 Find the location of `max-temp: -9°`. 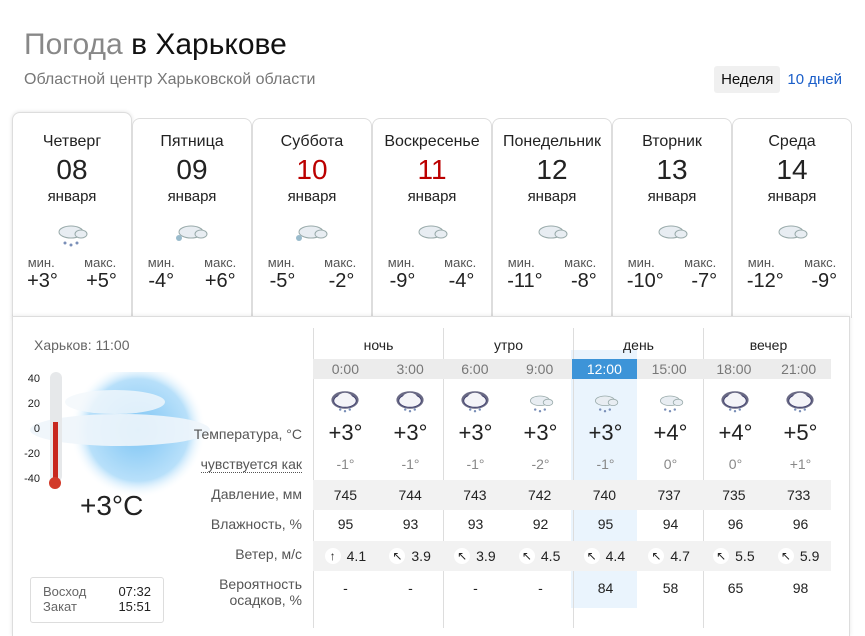

max-temp: -9° is located at coordinates (824, 281).